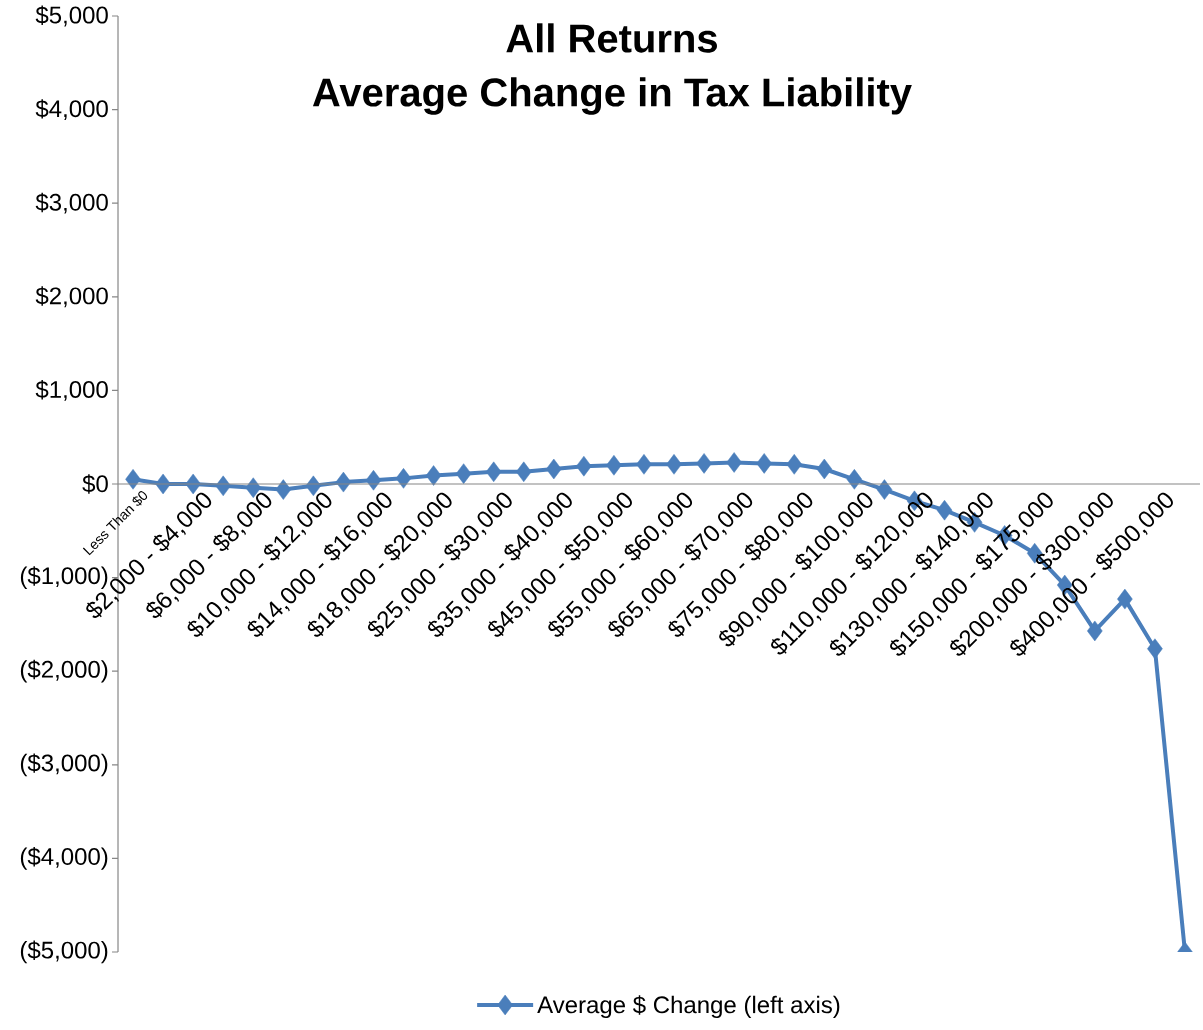 The height and width of the screenshot is (1030, 1203). Describe the element at coordinates (71, 203) in the screenshot. I see `y-tick-label: $3,000` at that location.